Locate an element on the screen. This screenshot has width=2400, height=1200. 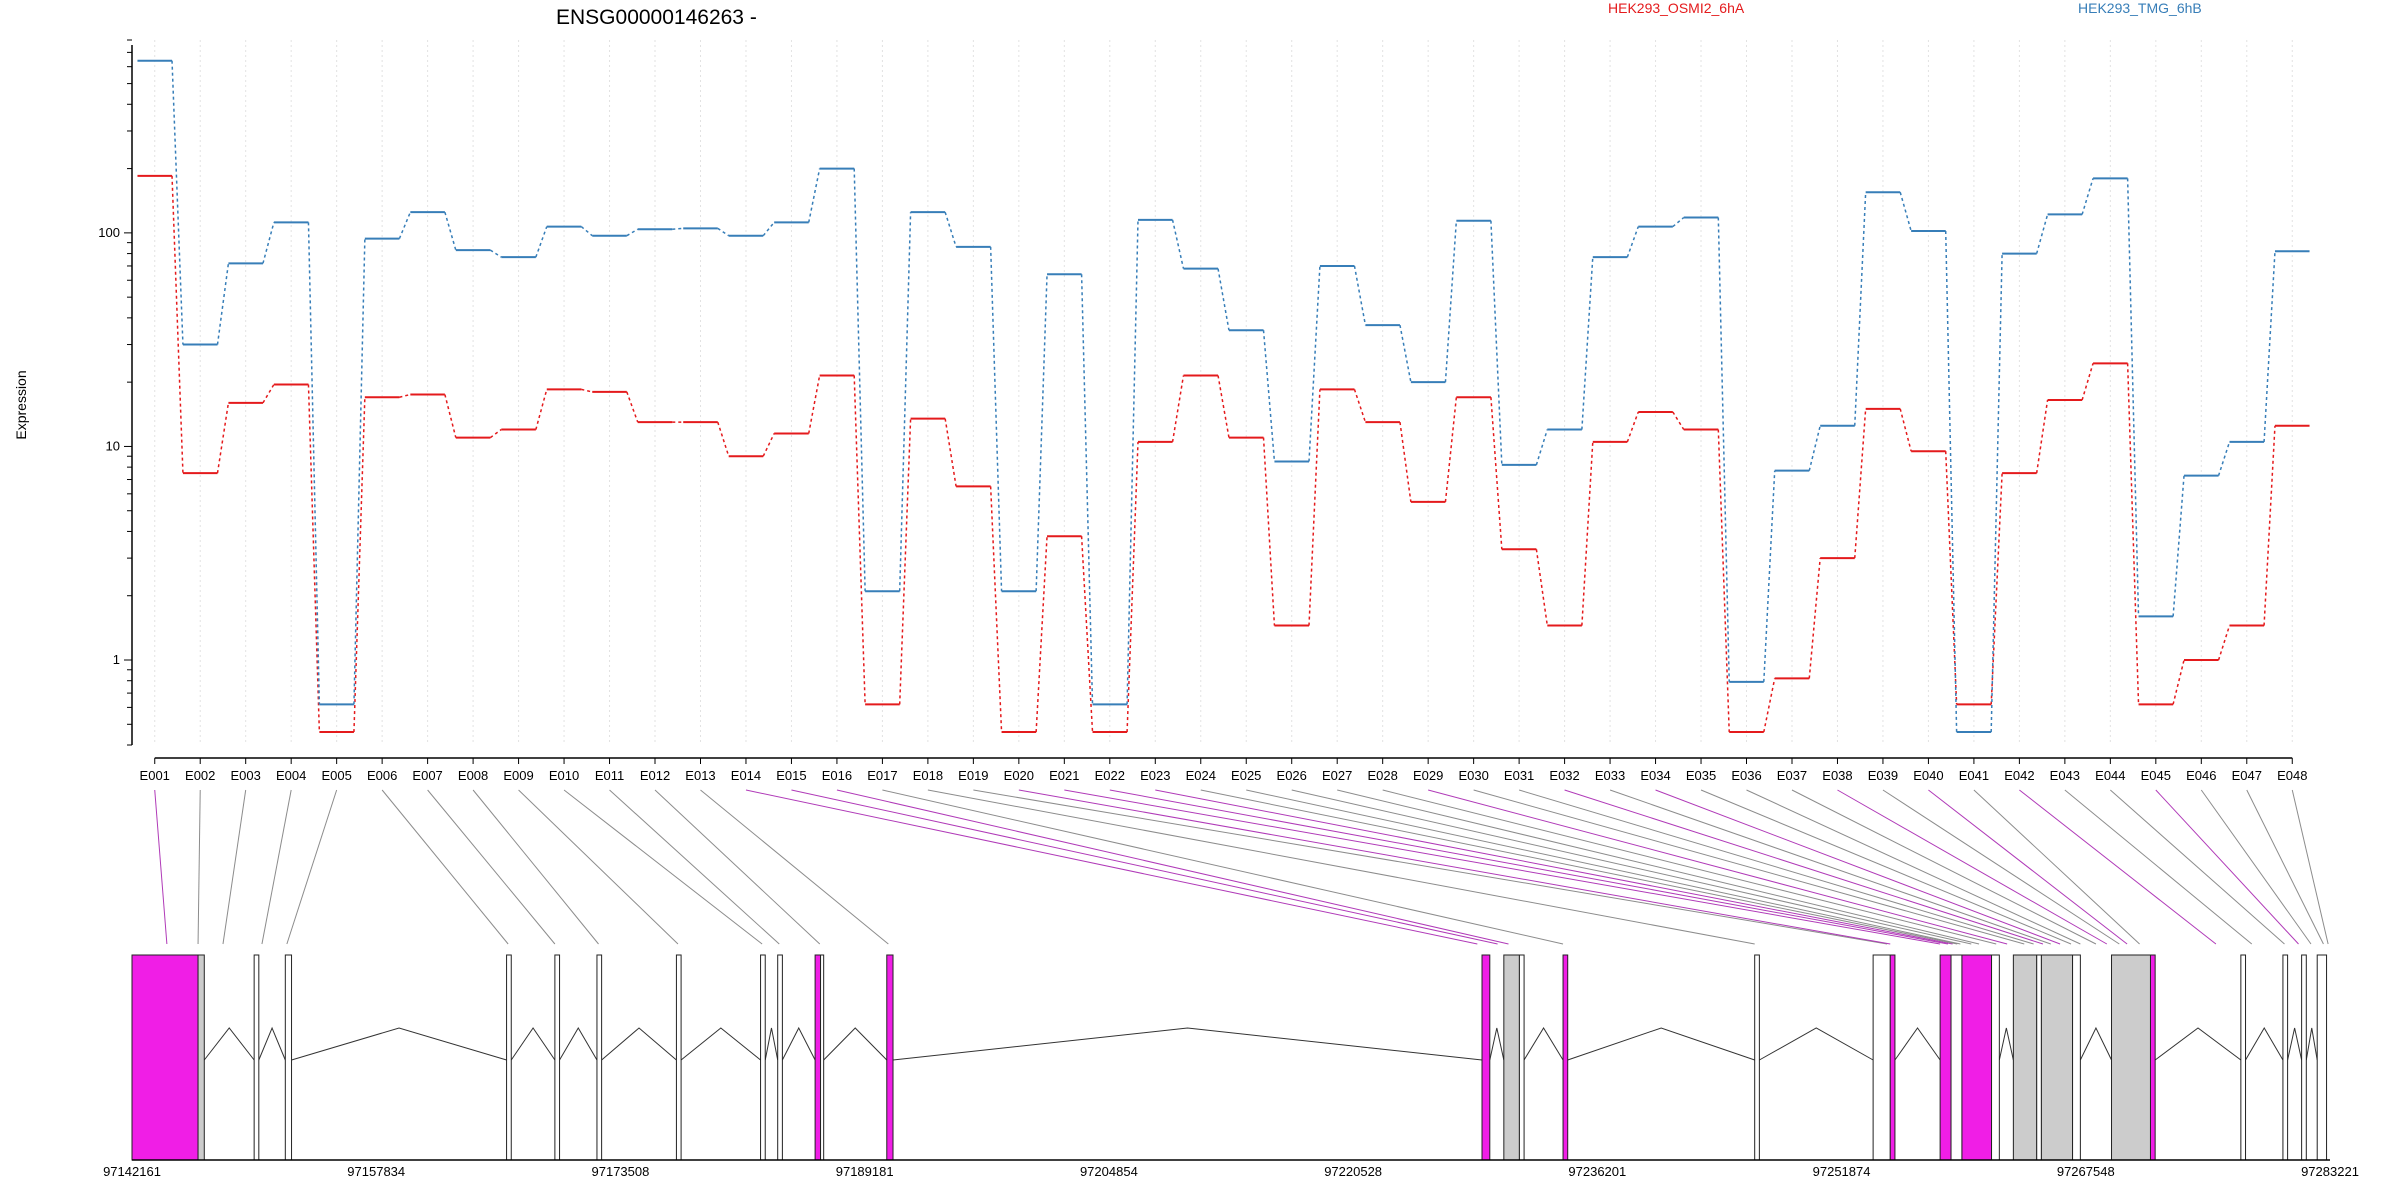
mapping-line-e007 is located at coordinates (491, 867).